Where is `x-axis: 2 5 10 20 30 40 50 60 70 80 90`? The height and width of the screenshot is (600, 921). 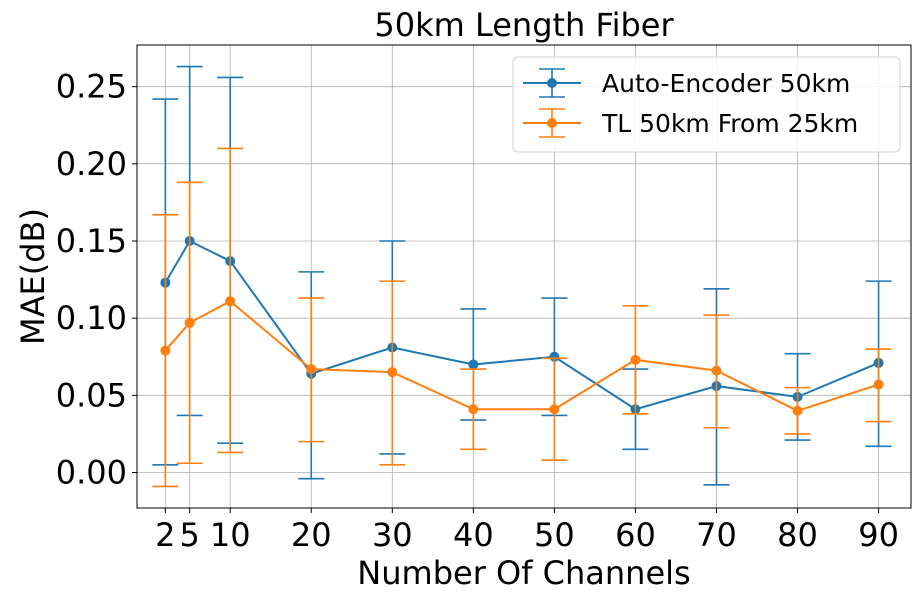
x-axis: 2 5 10 20 30 40 50 60 70 80 90 is located at coordinates (527, 531).